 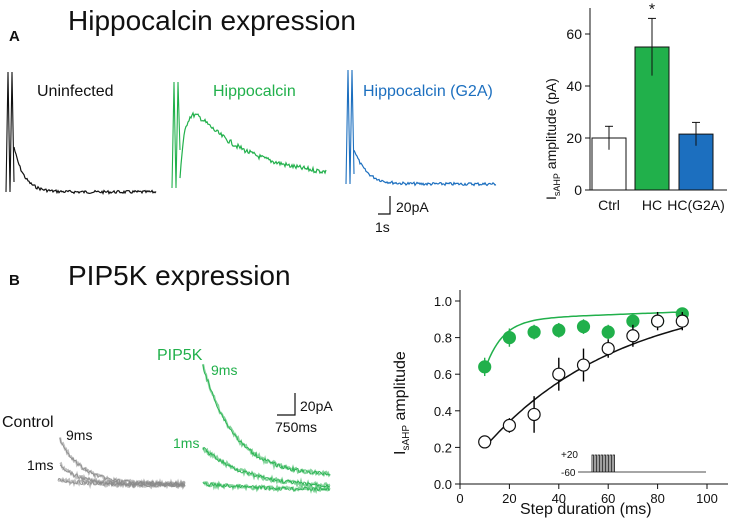 What do you see at coordinates (568, 473) in the screenshot?
I see `inset-bottom-label: -60` at bounding box center [568, 473].